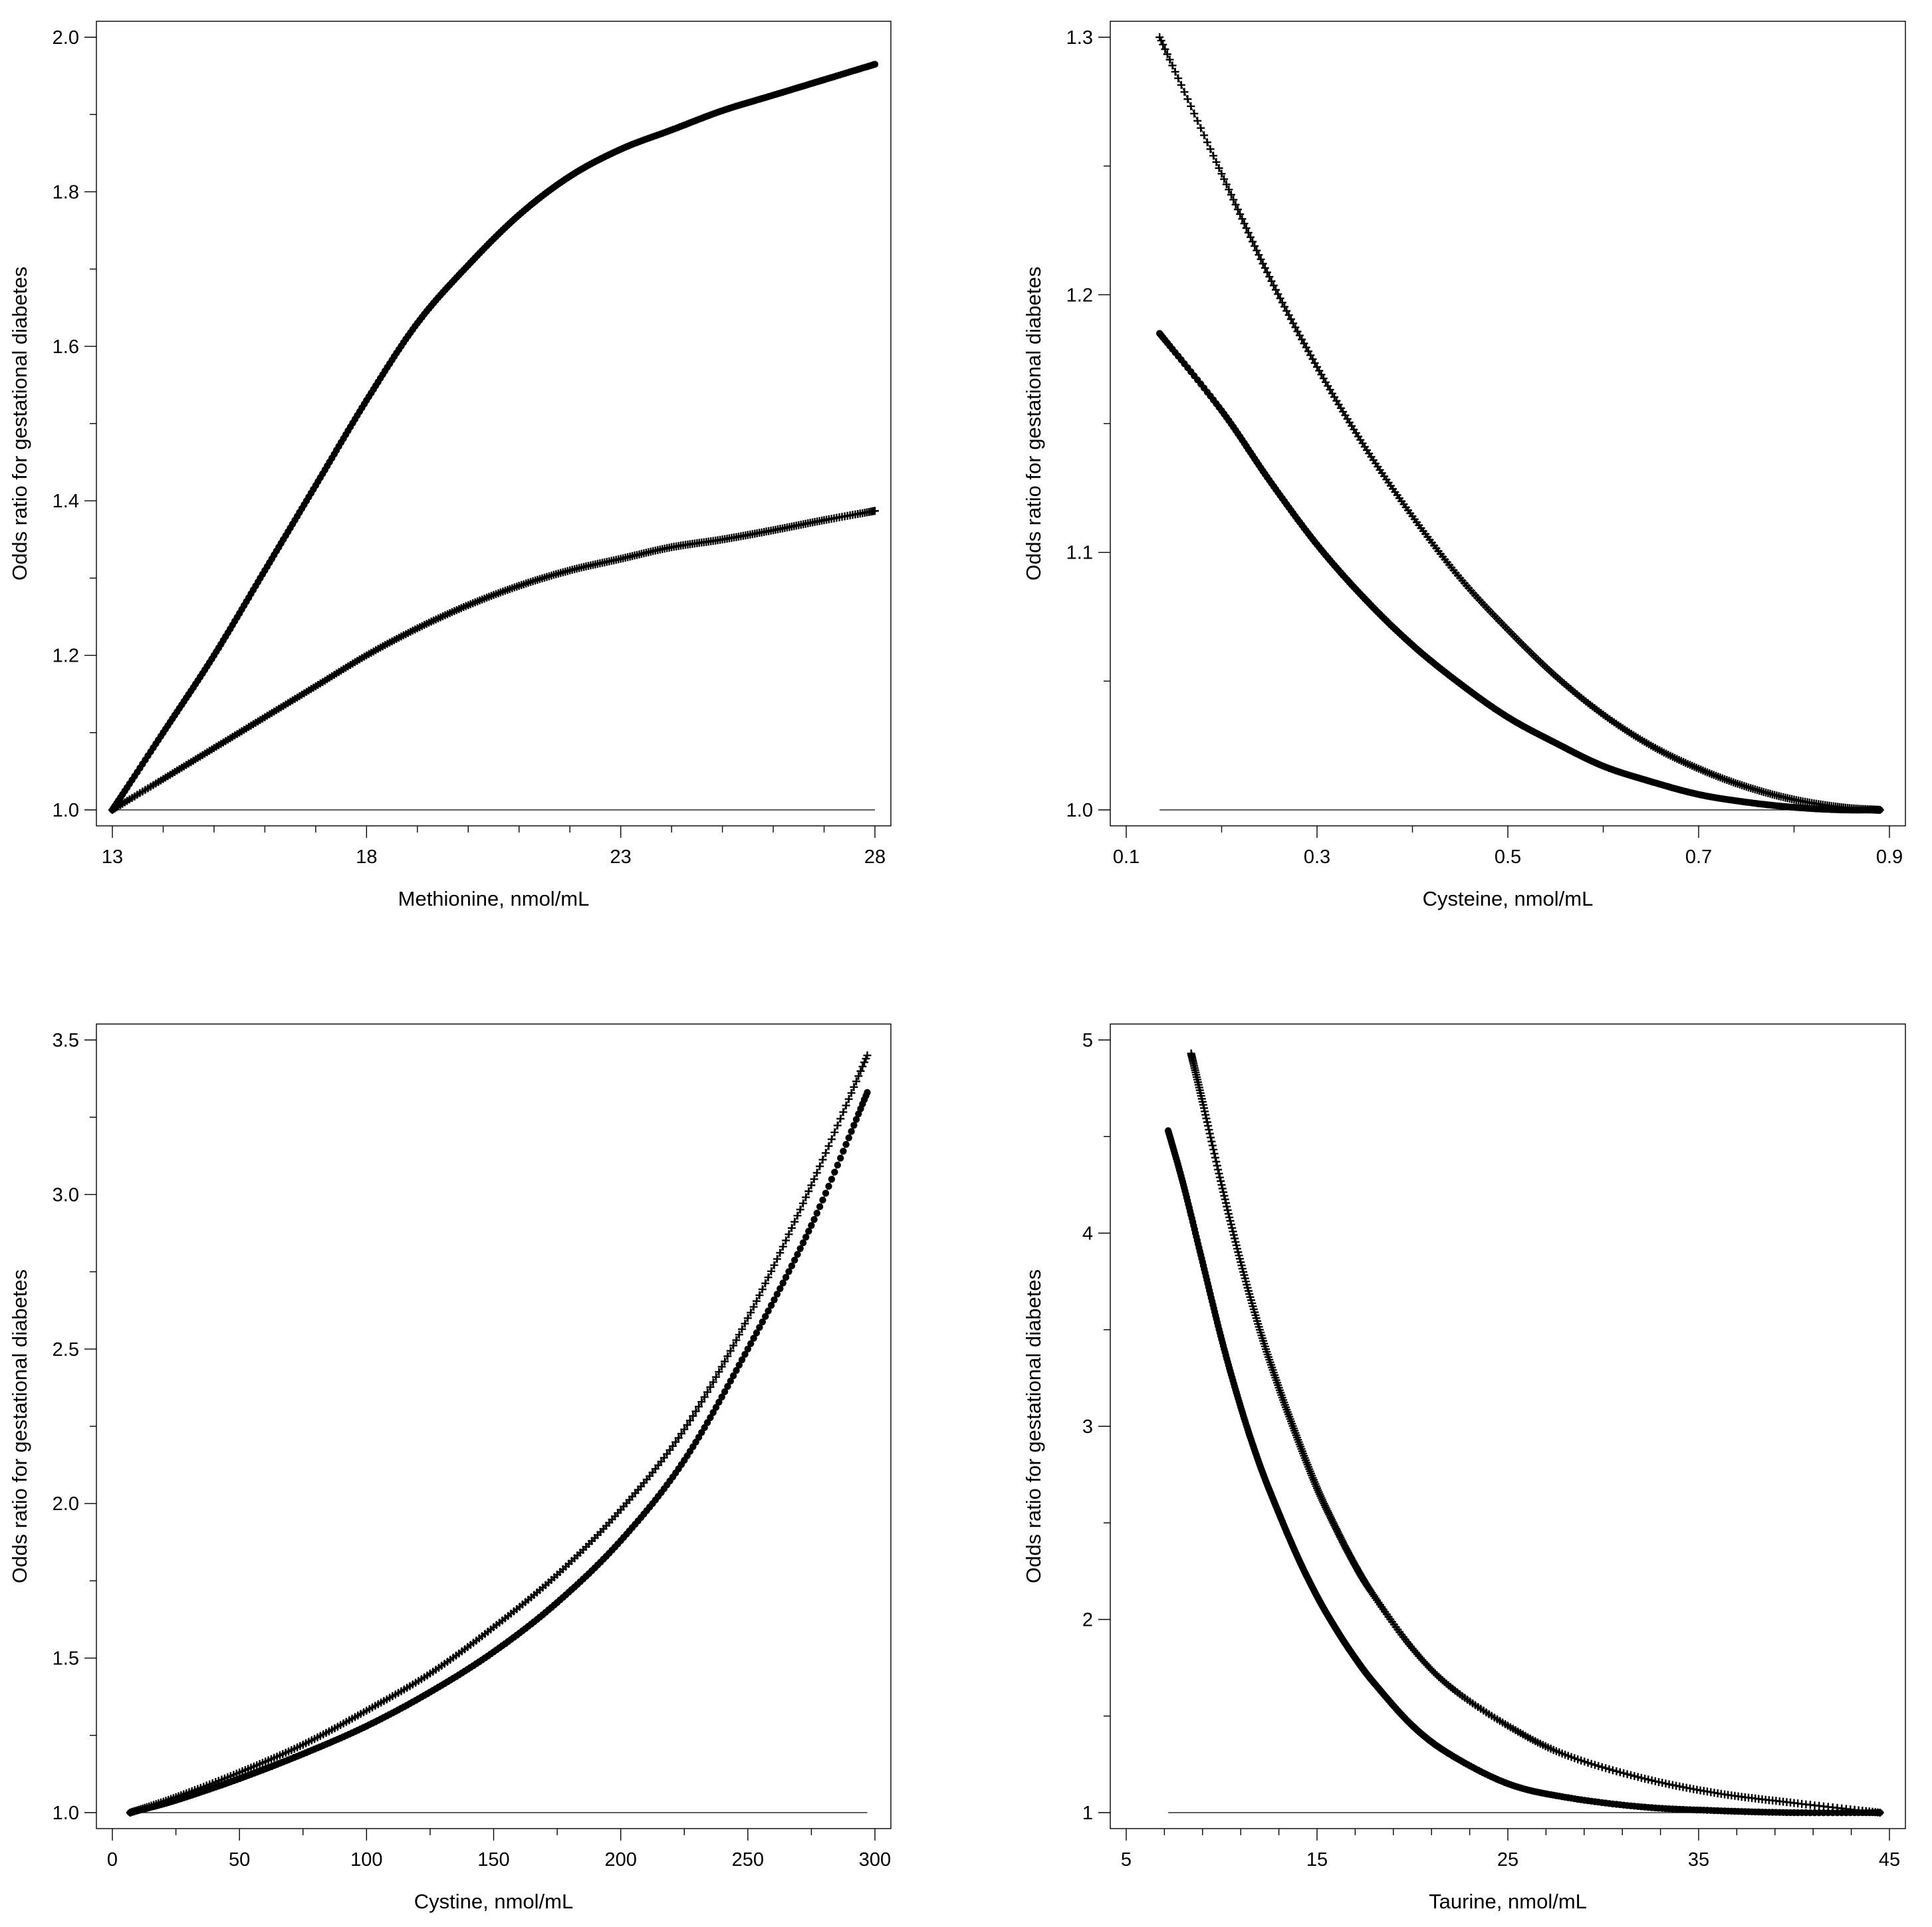  What do you see at coordinates (1126, 857) in the screenshot?
I see `x-tick-label: 0.1` at bounding box center [1126, 857].